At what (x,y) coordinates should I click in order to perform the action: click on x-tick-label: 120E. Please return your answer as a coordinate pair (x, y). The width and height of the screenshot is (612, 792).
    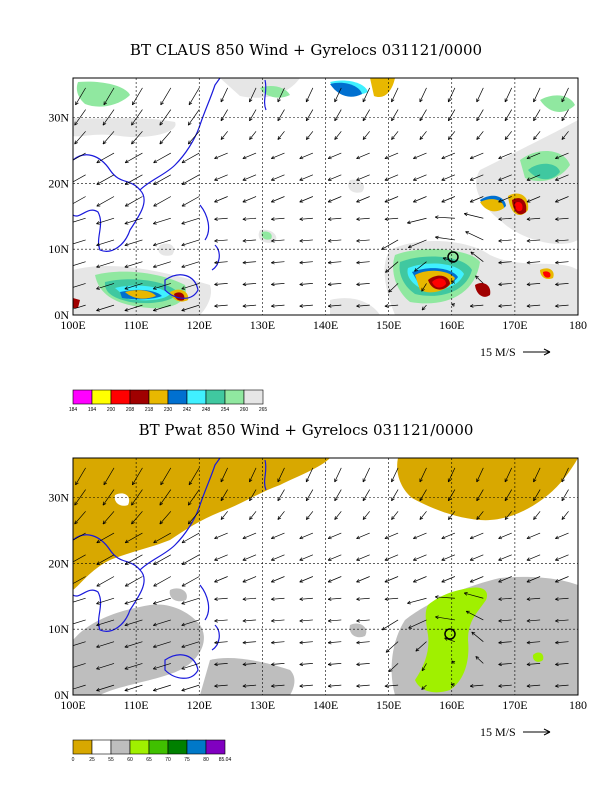
    Looking at the image, I should click on (199, 325).